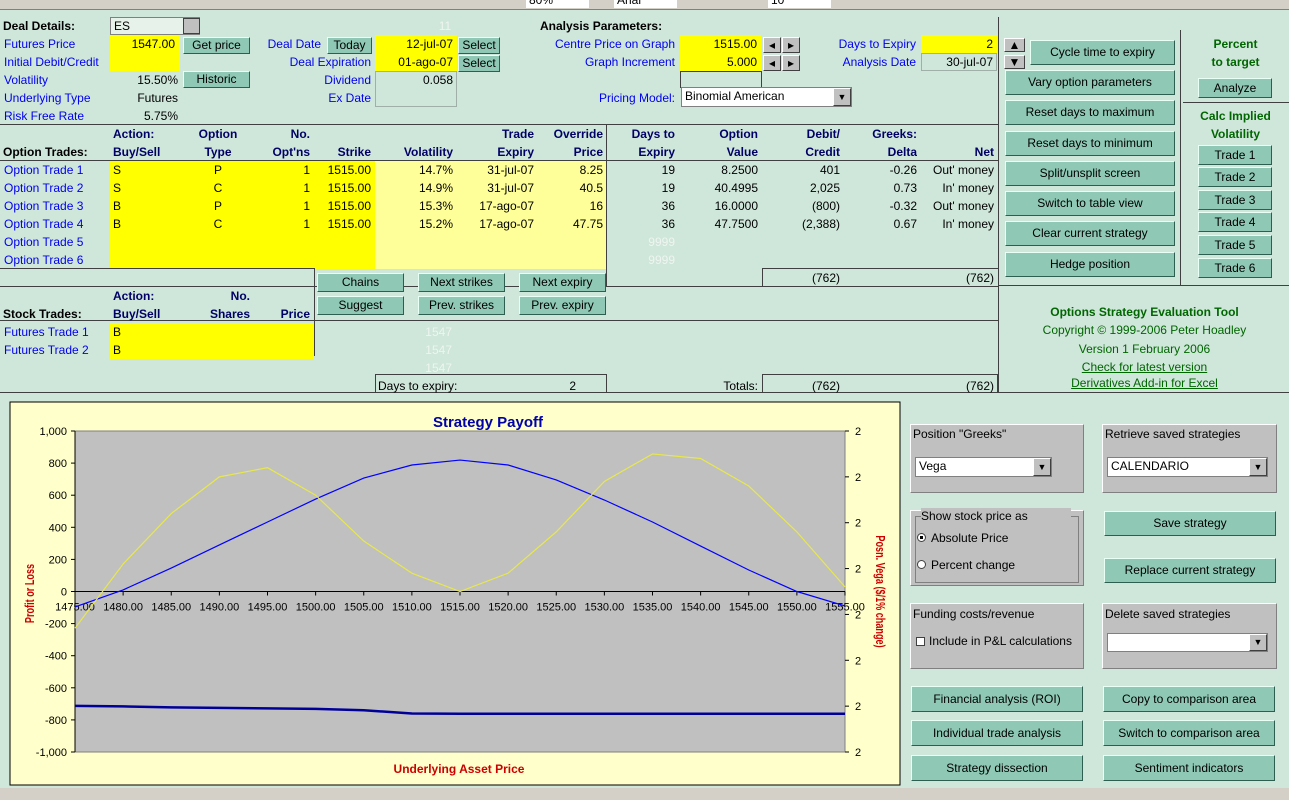 This screenshot has height=800, width=1289. Describe the element at coordinates (490, 215) in the screenshot. I see `trade-input` at that location.